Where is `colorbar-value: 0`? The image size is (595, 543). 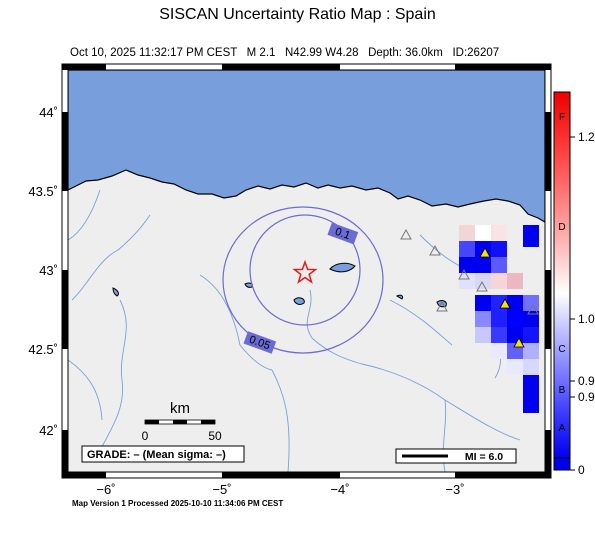 colorbar-value: 0 is located at coordinates (581, 470).